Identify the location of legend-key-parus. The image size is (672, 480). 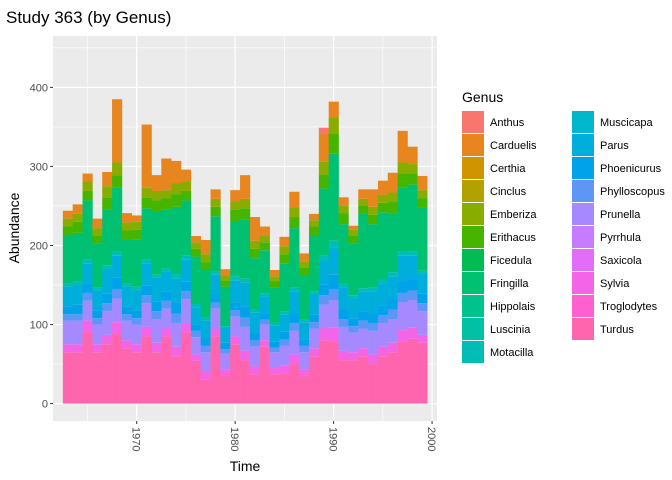
(583, 145).